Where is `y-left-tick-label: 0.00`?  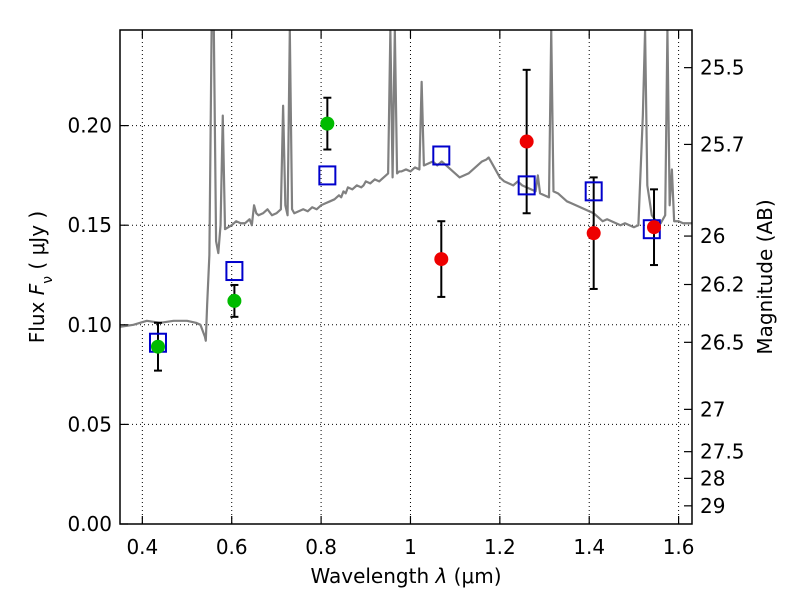 y-left-tick-label: 0.00 is located at coordinates (89, 524).